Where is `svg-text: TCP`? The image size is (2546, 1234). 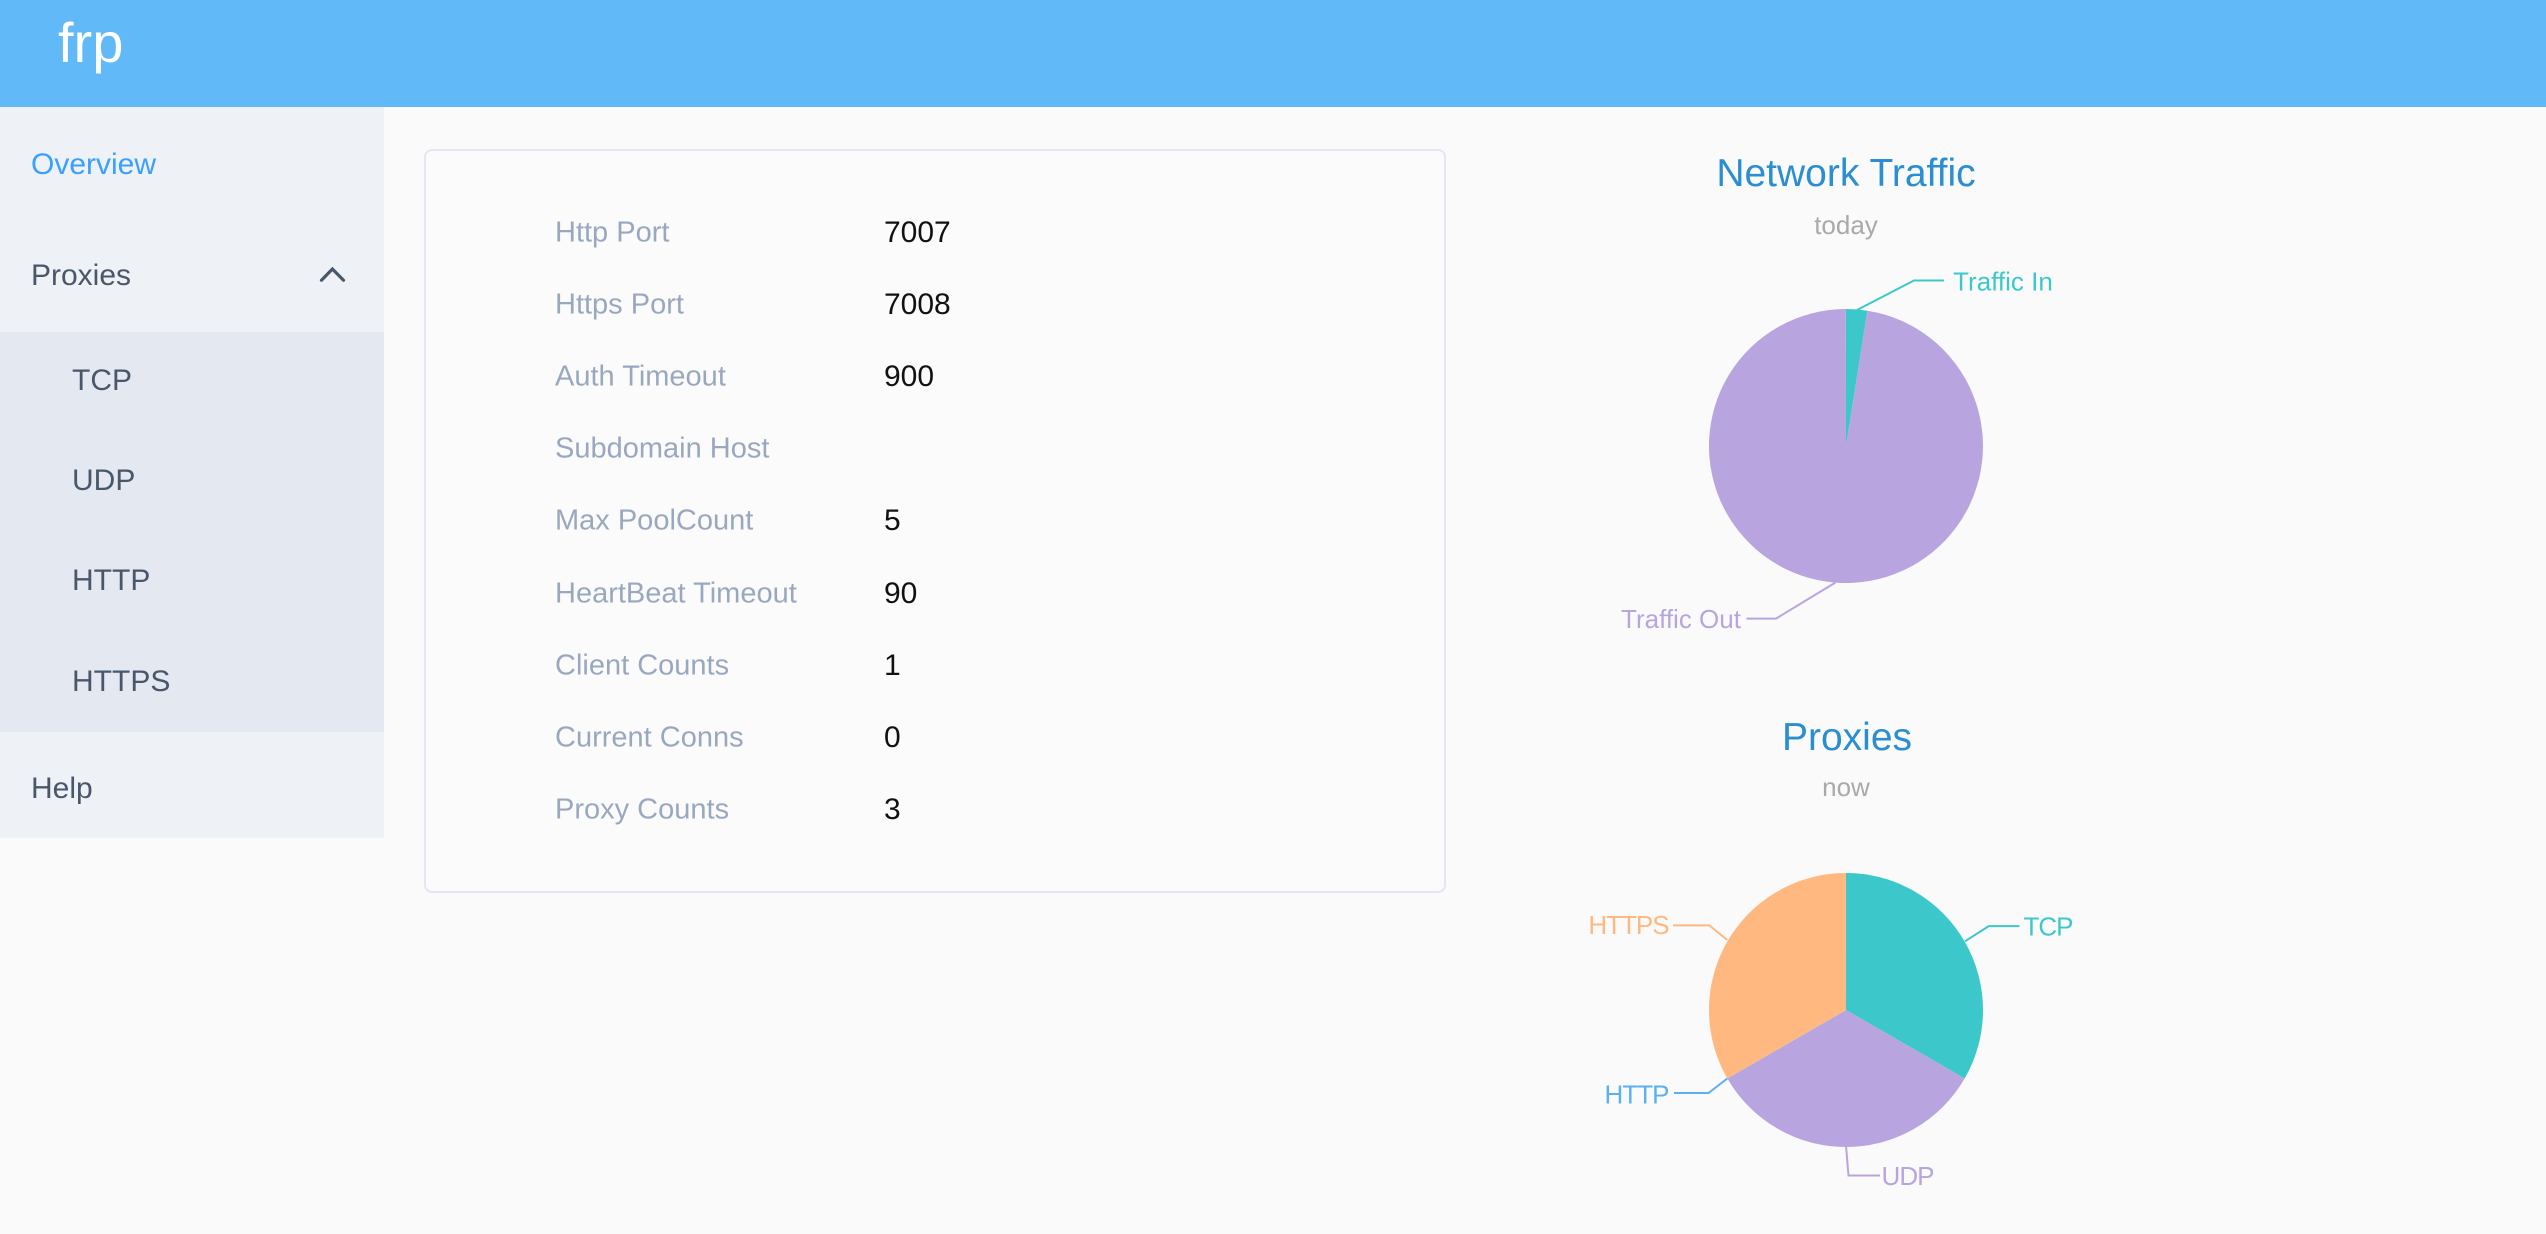
svg-text: TCP is located at coordinates (2048, 926).